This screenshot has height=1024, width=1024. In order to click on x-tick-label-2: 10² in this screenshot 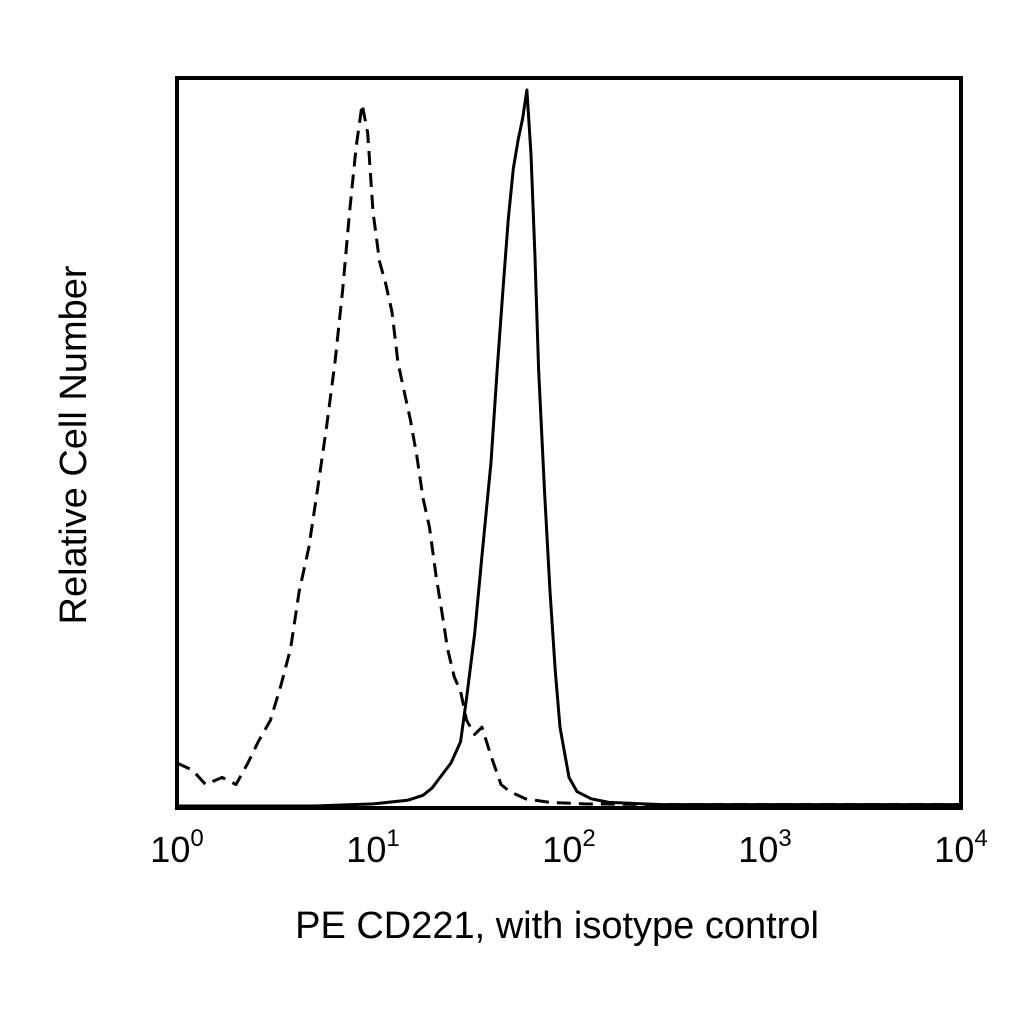, I will do `click(568, 847)`.